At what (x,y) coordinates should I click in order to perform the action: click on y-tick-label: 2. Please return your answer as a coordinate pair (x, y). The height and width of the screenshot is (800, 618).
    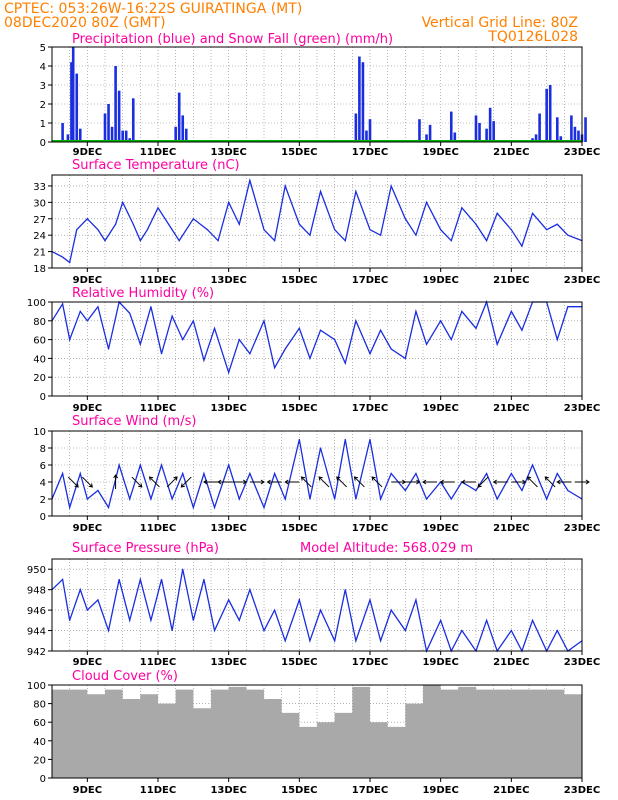
    Looking at the image, I should click on (43, 105).